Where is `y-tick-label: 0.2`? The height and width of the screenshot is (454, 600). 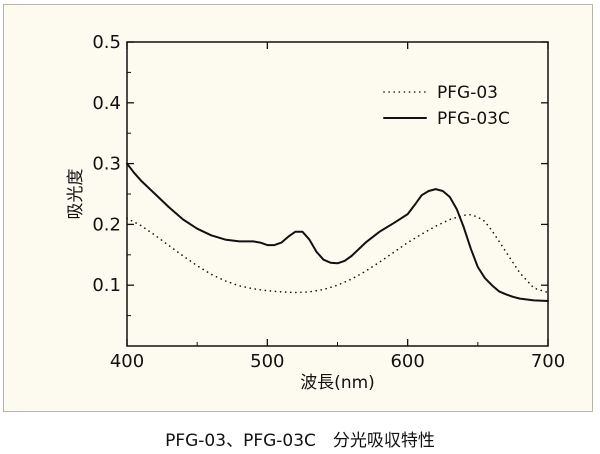
y-tick-label: 0.2 is located at coordinates (106, 224).